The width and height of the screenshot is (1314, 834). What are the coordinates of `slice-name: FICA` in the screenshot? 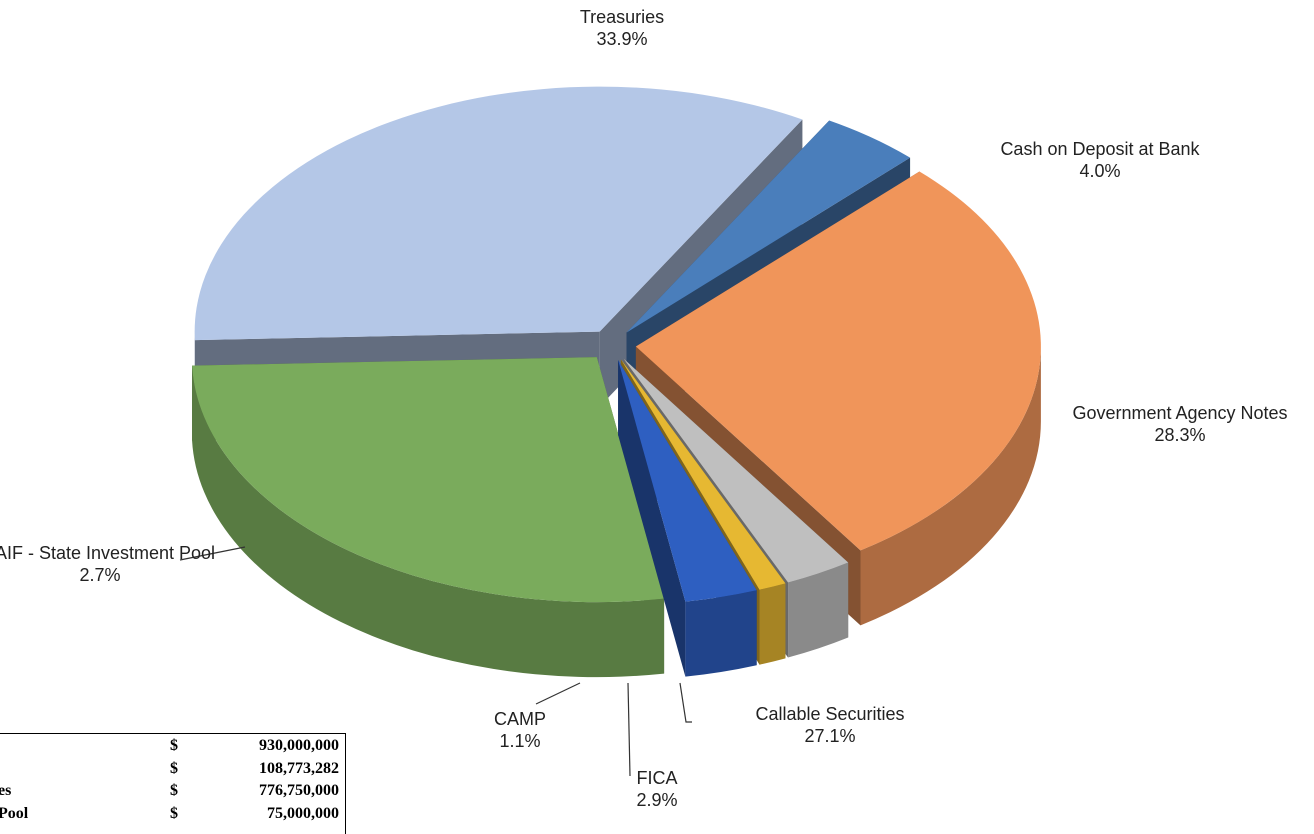 It's located at (656, 778).